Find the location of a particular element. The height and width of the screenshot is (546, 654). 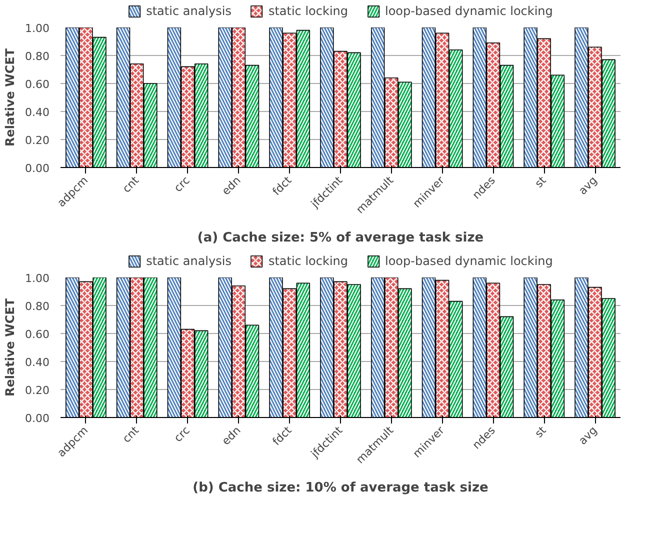

text: (b) Cache size: 10% of average task size is located at coordinates (340, 488).